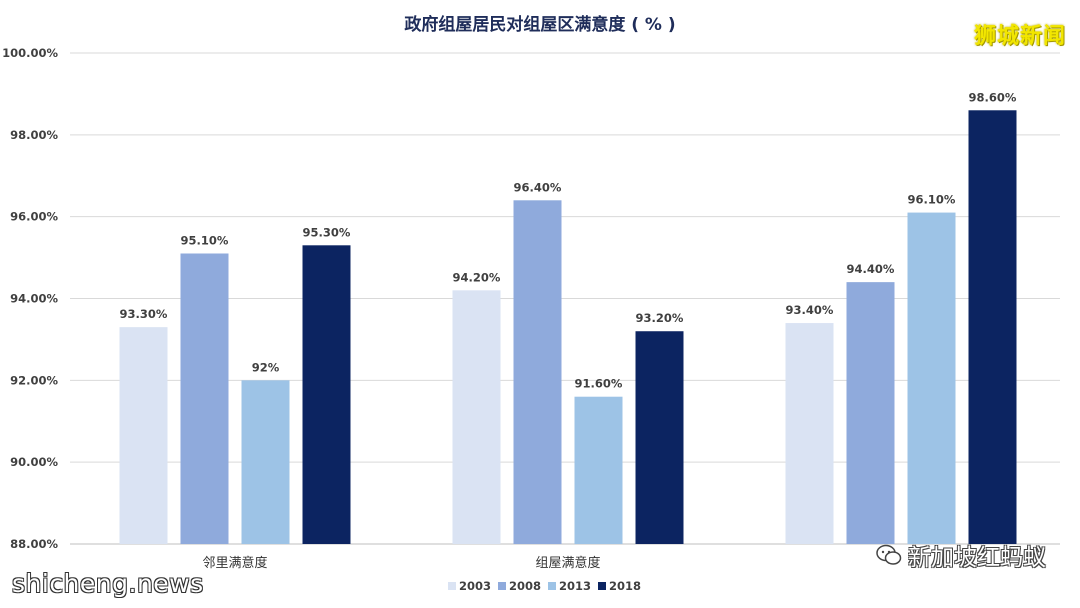 The height and width of the screenshot is (608, 1080). I want to click on legend-label: 2003, so click(475, 586).